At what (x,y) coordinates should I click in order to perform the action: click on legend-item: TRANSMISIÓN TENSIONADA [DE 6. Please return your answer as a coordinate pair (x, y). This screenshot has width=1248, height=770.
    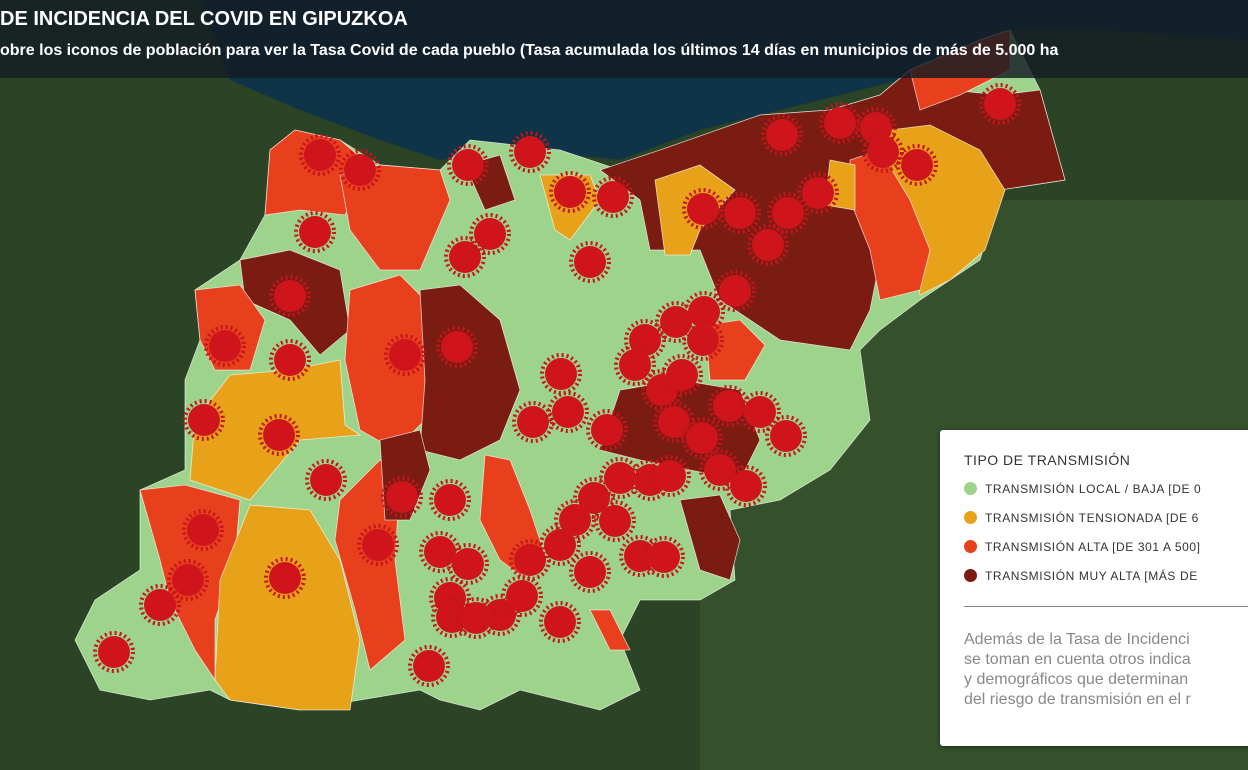
    Looking at the image, I should click on (1081, 518).